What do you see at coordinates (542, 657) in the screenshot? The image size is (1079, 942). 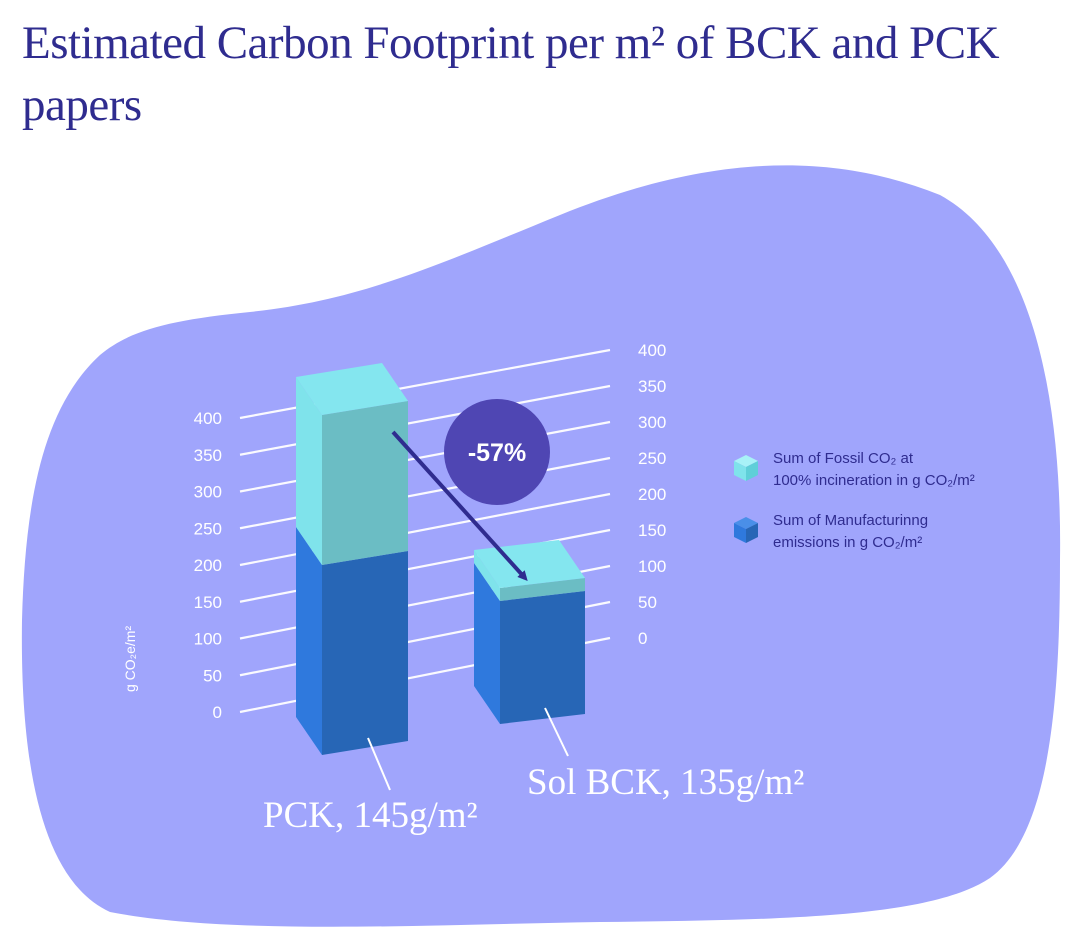 I see `bar-manufacturing-bck` at bounding box center [542, 657].